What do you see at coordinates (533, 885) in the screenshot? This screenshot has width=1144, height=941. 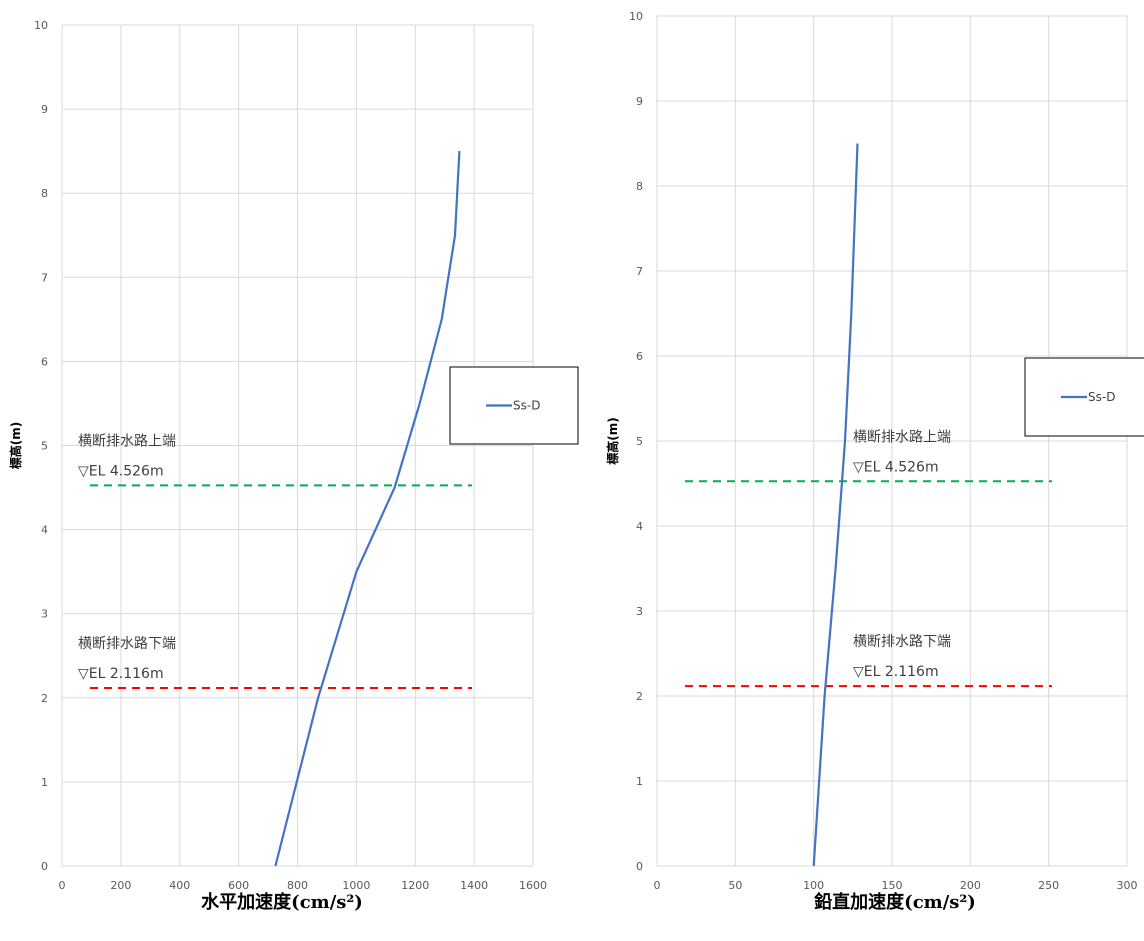 I see `x-tick-label: 1600` at bounding box center [533, 885].